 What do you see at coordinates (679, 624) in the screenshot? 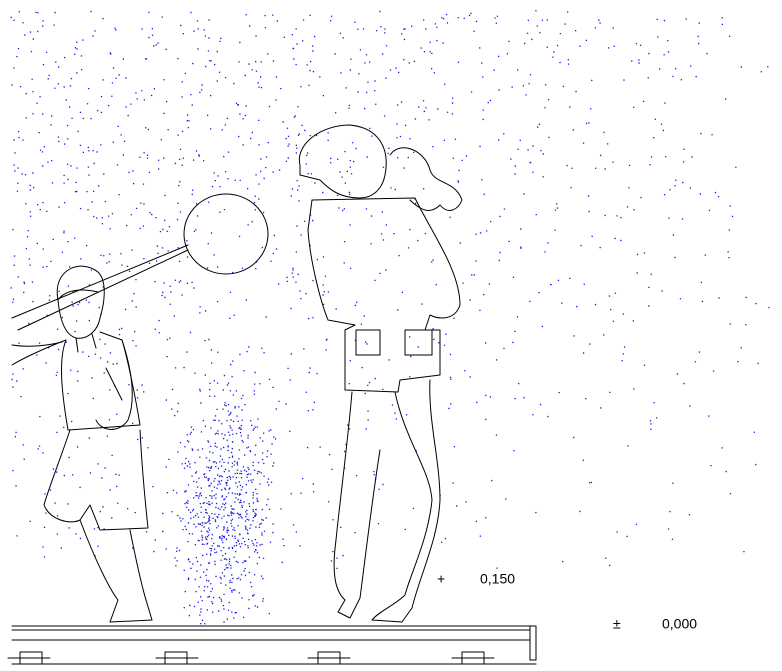
I see `level-value: 0,000` at bounding box center [679, 624].